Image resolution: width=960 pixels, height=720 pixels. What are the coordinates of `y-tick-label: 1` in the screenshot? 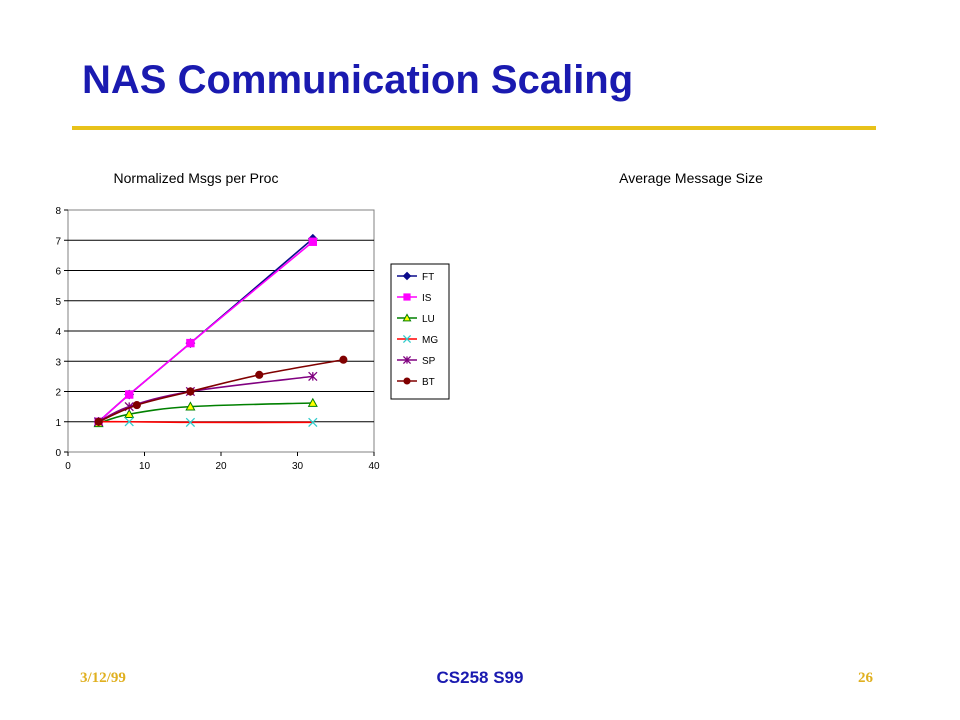 It's located at (58, 423).